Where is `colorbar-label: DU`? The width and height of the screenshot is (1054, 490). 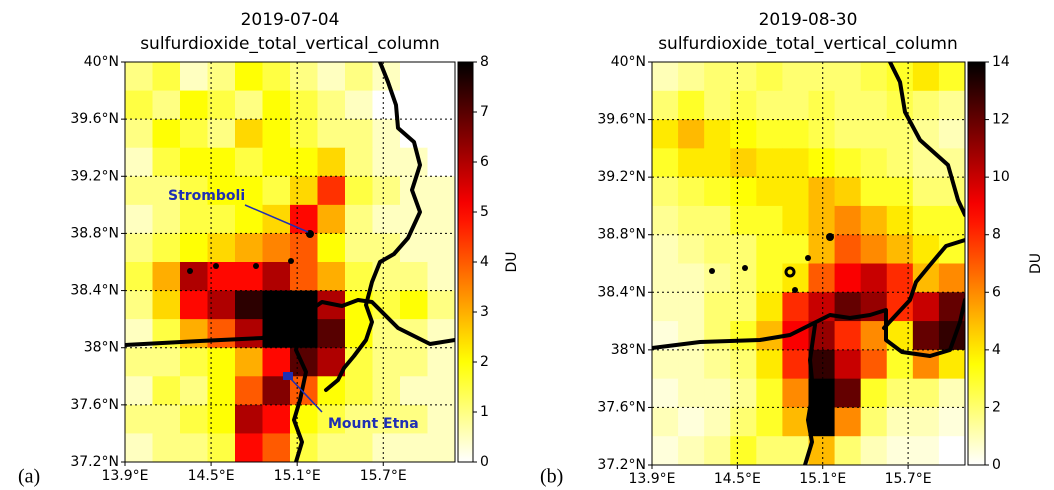
colorbar-label: DU is located at coordinates (1036, 263).